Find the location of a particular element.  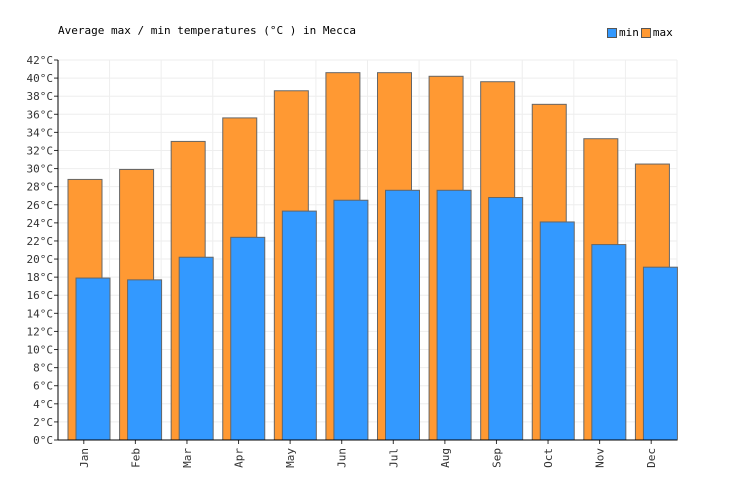

y-tick-label: 32°C is located at coordinates (40, 150).